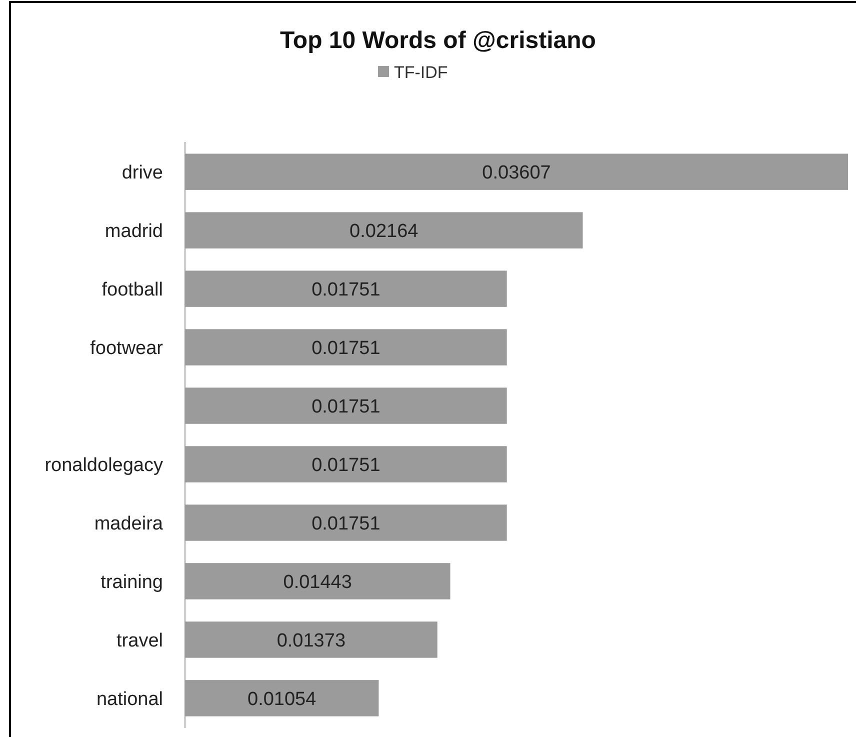 The width and height of the screenshot is (856, 737). Describe the element at coordinates (282, 699) in the screenshot. I see `data-label: 0.01054` at that location.